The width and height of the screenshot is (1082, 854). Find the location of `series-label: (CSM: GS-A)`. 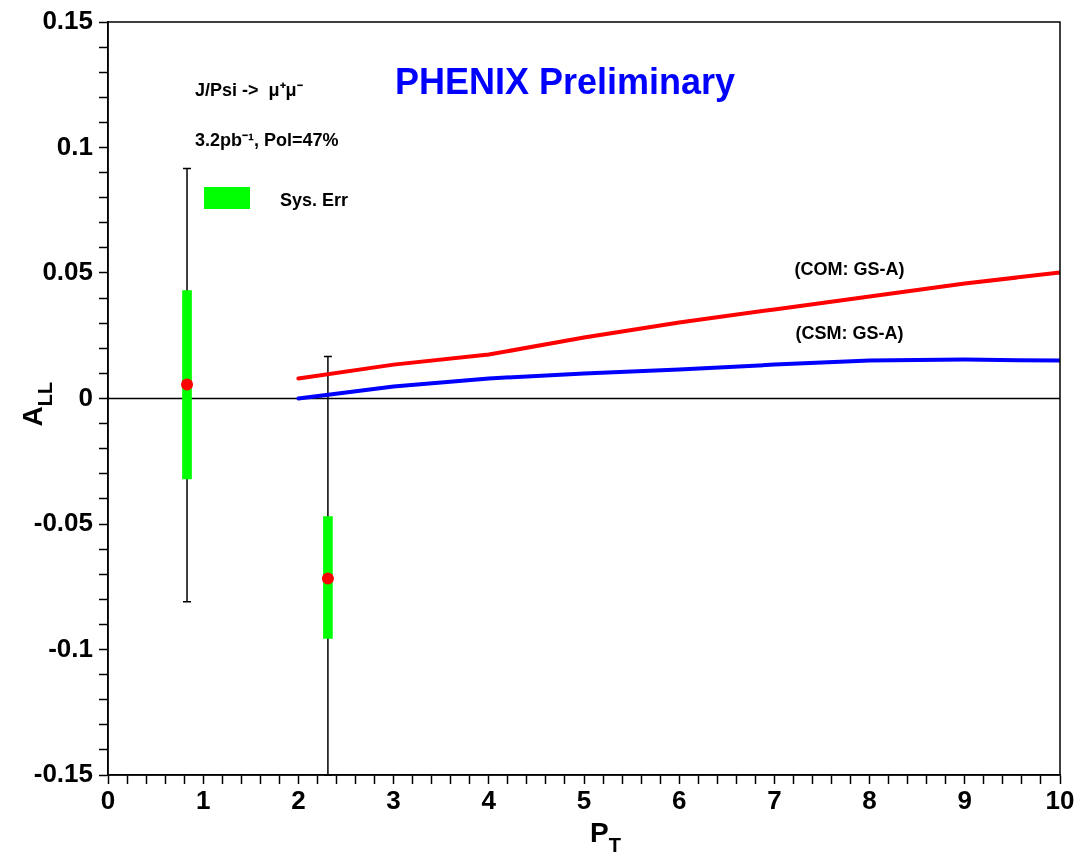

series-label: (CSM: GS-A) is located at coordinates (849, 332).